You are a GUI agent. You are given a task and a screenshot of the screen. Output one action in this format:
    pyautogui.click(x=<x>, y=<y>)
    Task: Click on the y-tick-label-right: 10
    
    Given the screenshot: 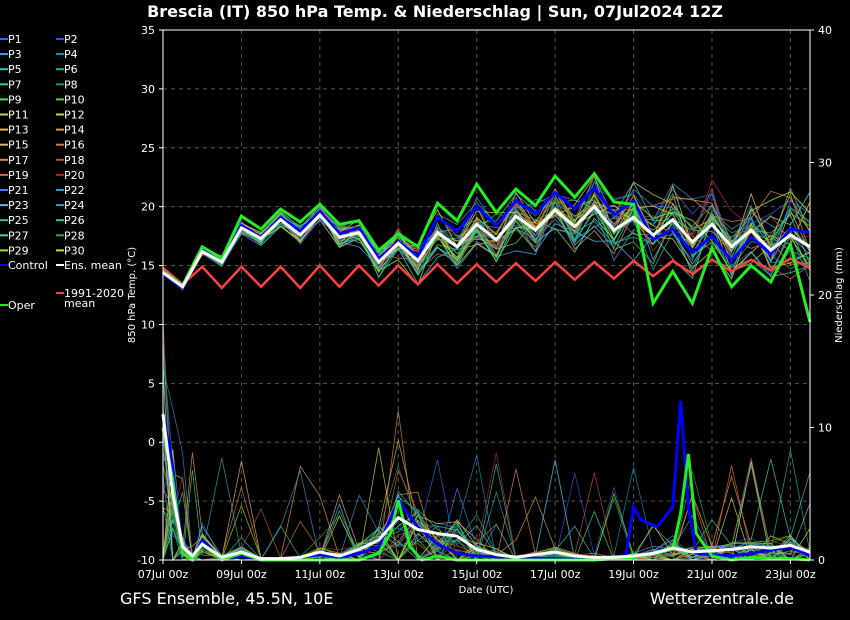 What is the action you would take?
    pyautogui.click(x=825, y=428)
    